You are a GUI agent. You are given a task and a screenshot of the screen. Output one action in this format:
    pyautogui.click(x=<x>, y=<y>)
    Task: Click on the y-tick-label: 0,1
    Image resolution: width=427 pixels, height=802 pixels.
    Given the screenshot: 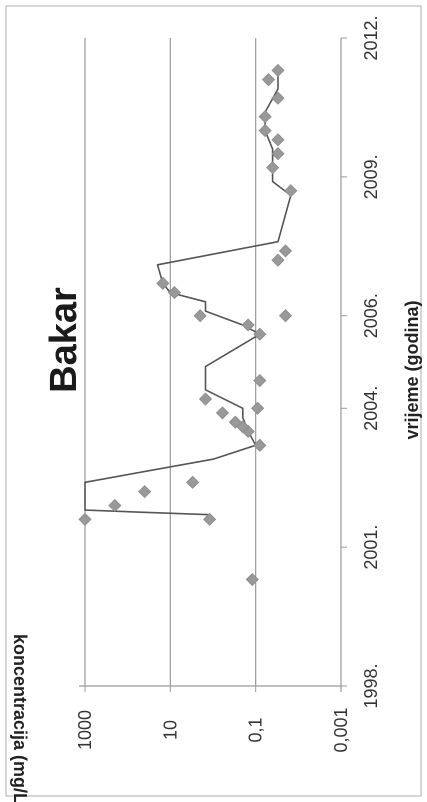 What is the action you would take?
    pyautogui.click(x=256, y=729)
    